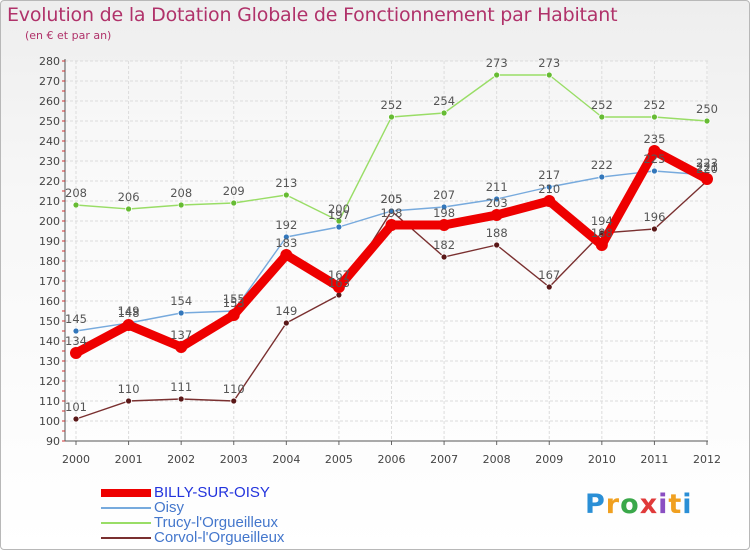  I want to click on y-tick-label: 100, so click(49, 421).